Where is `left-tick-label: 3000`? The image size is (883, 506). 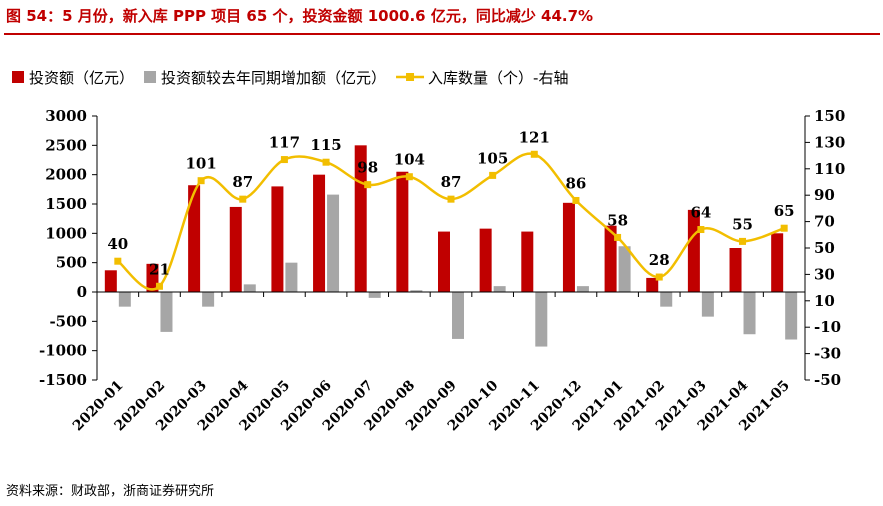 left-tick-label: 3000 is located at coordinates (66, 116).